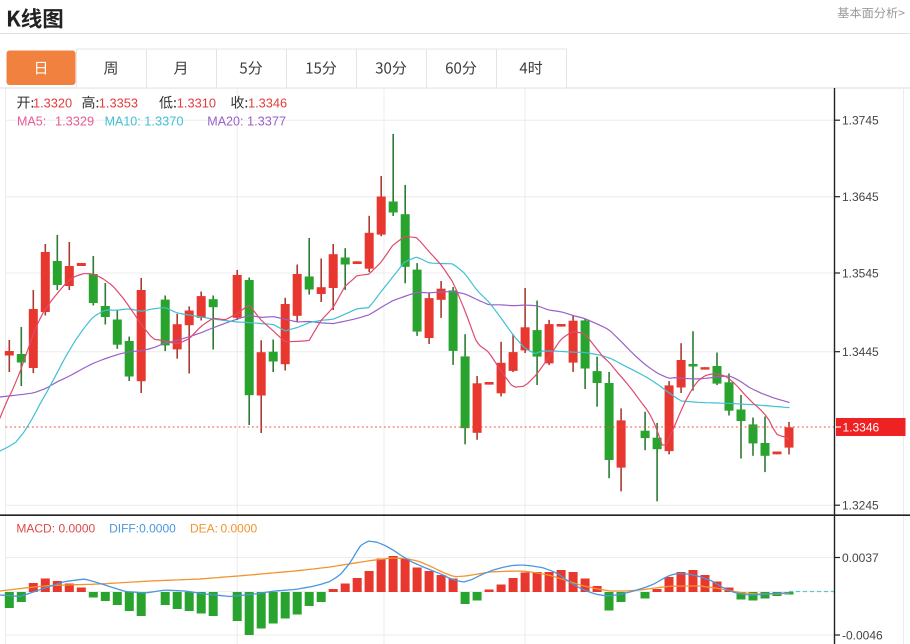  What do you see at coordinates (35, 529) in the screenshot?
I see `svg-text: MACD:` at bounding box center [35, 529].